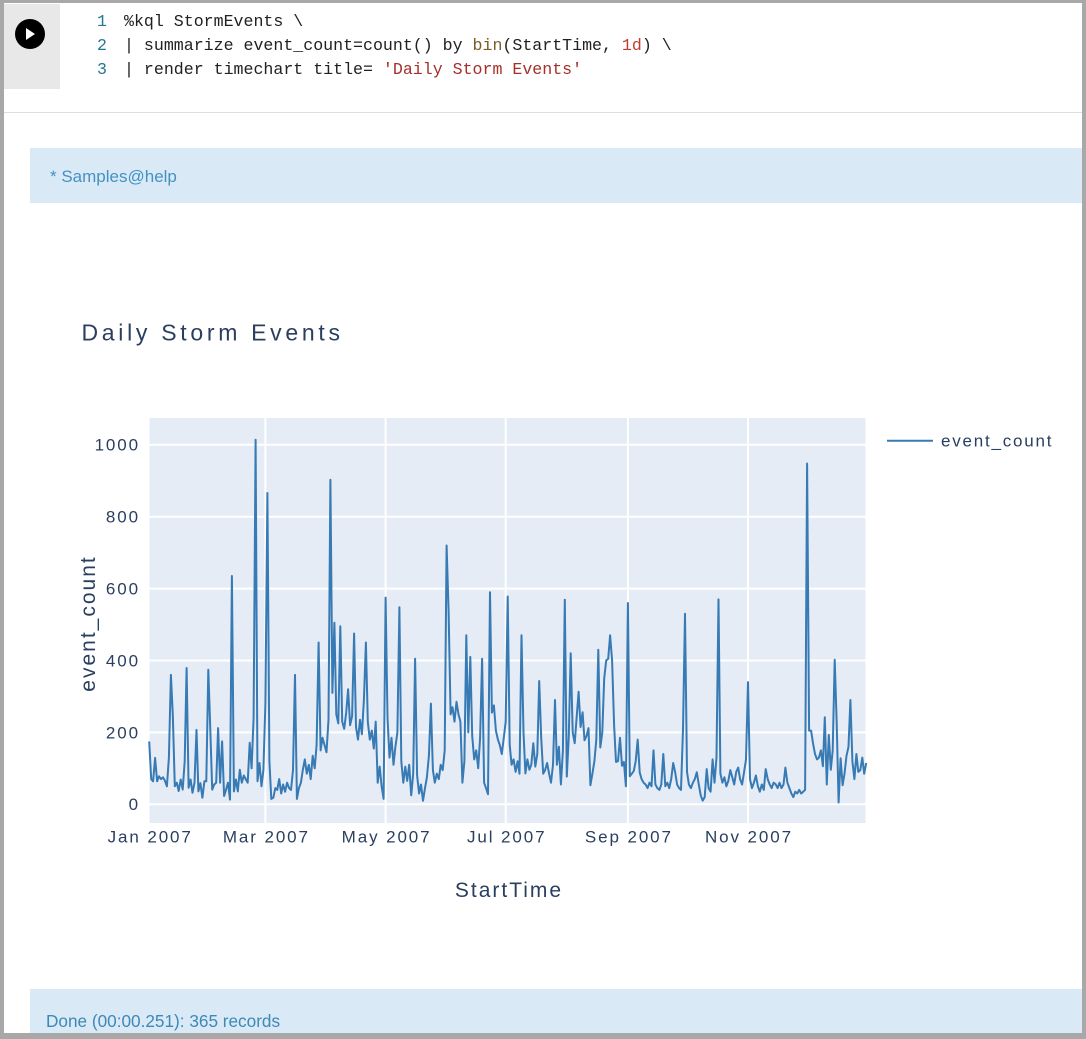 This screenshot has height=1039, width=1086. I want to click on svg-text: May 2007, so click(387, 837).